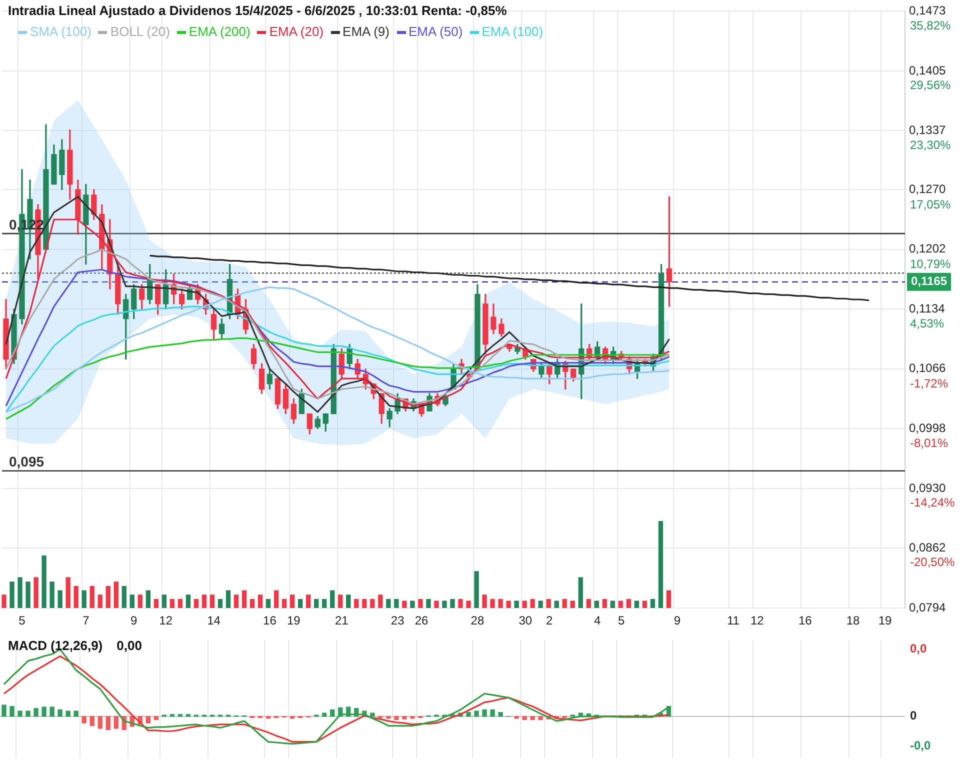 This screenshot has height=763, width=973. I want to click on y-tick-label: 0,1066, so click(927, 368).